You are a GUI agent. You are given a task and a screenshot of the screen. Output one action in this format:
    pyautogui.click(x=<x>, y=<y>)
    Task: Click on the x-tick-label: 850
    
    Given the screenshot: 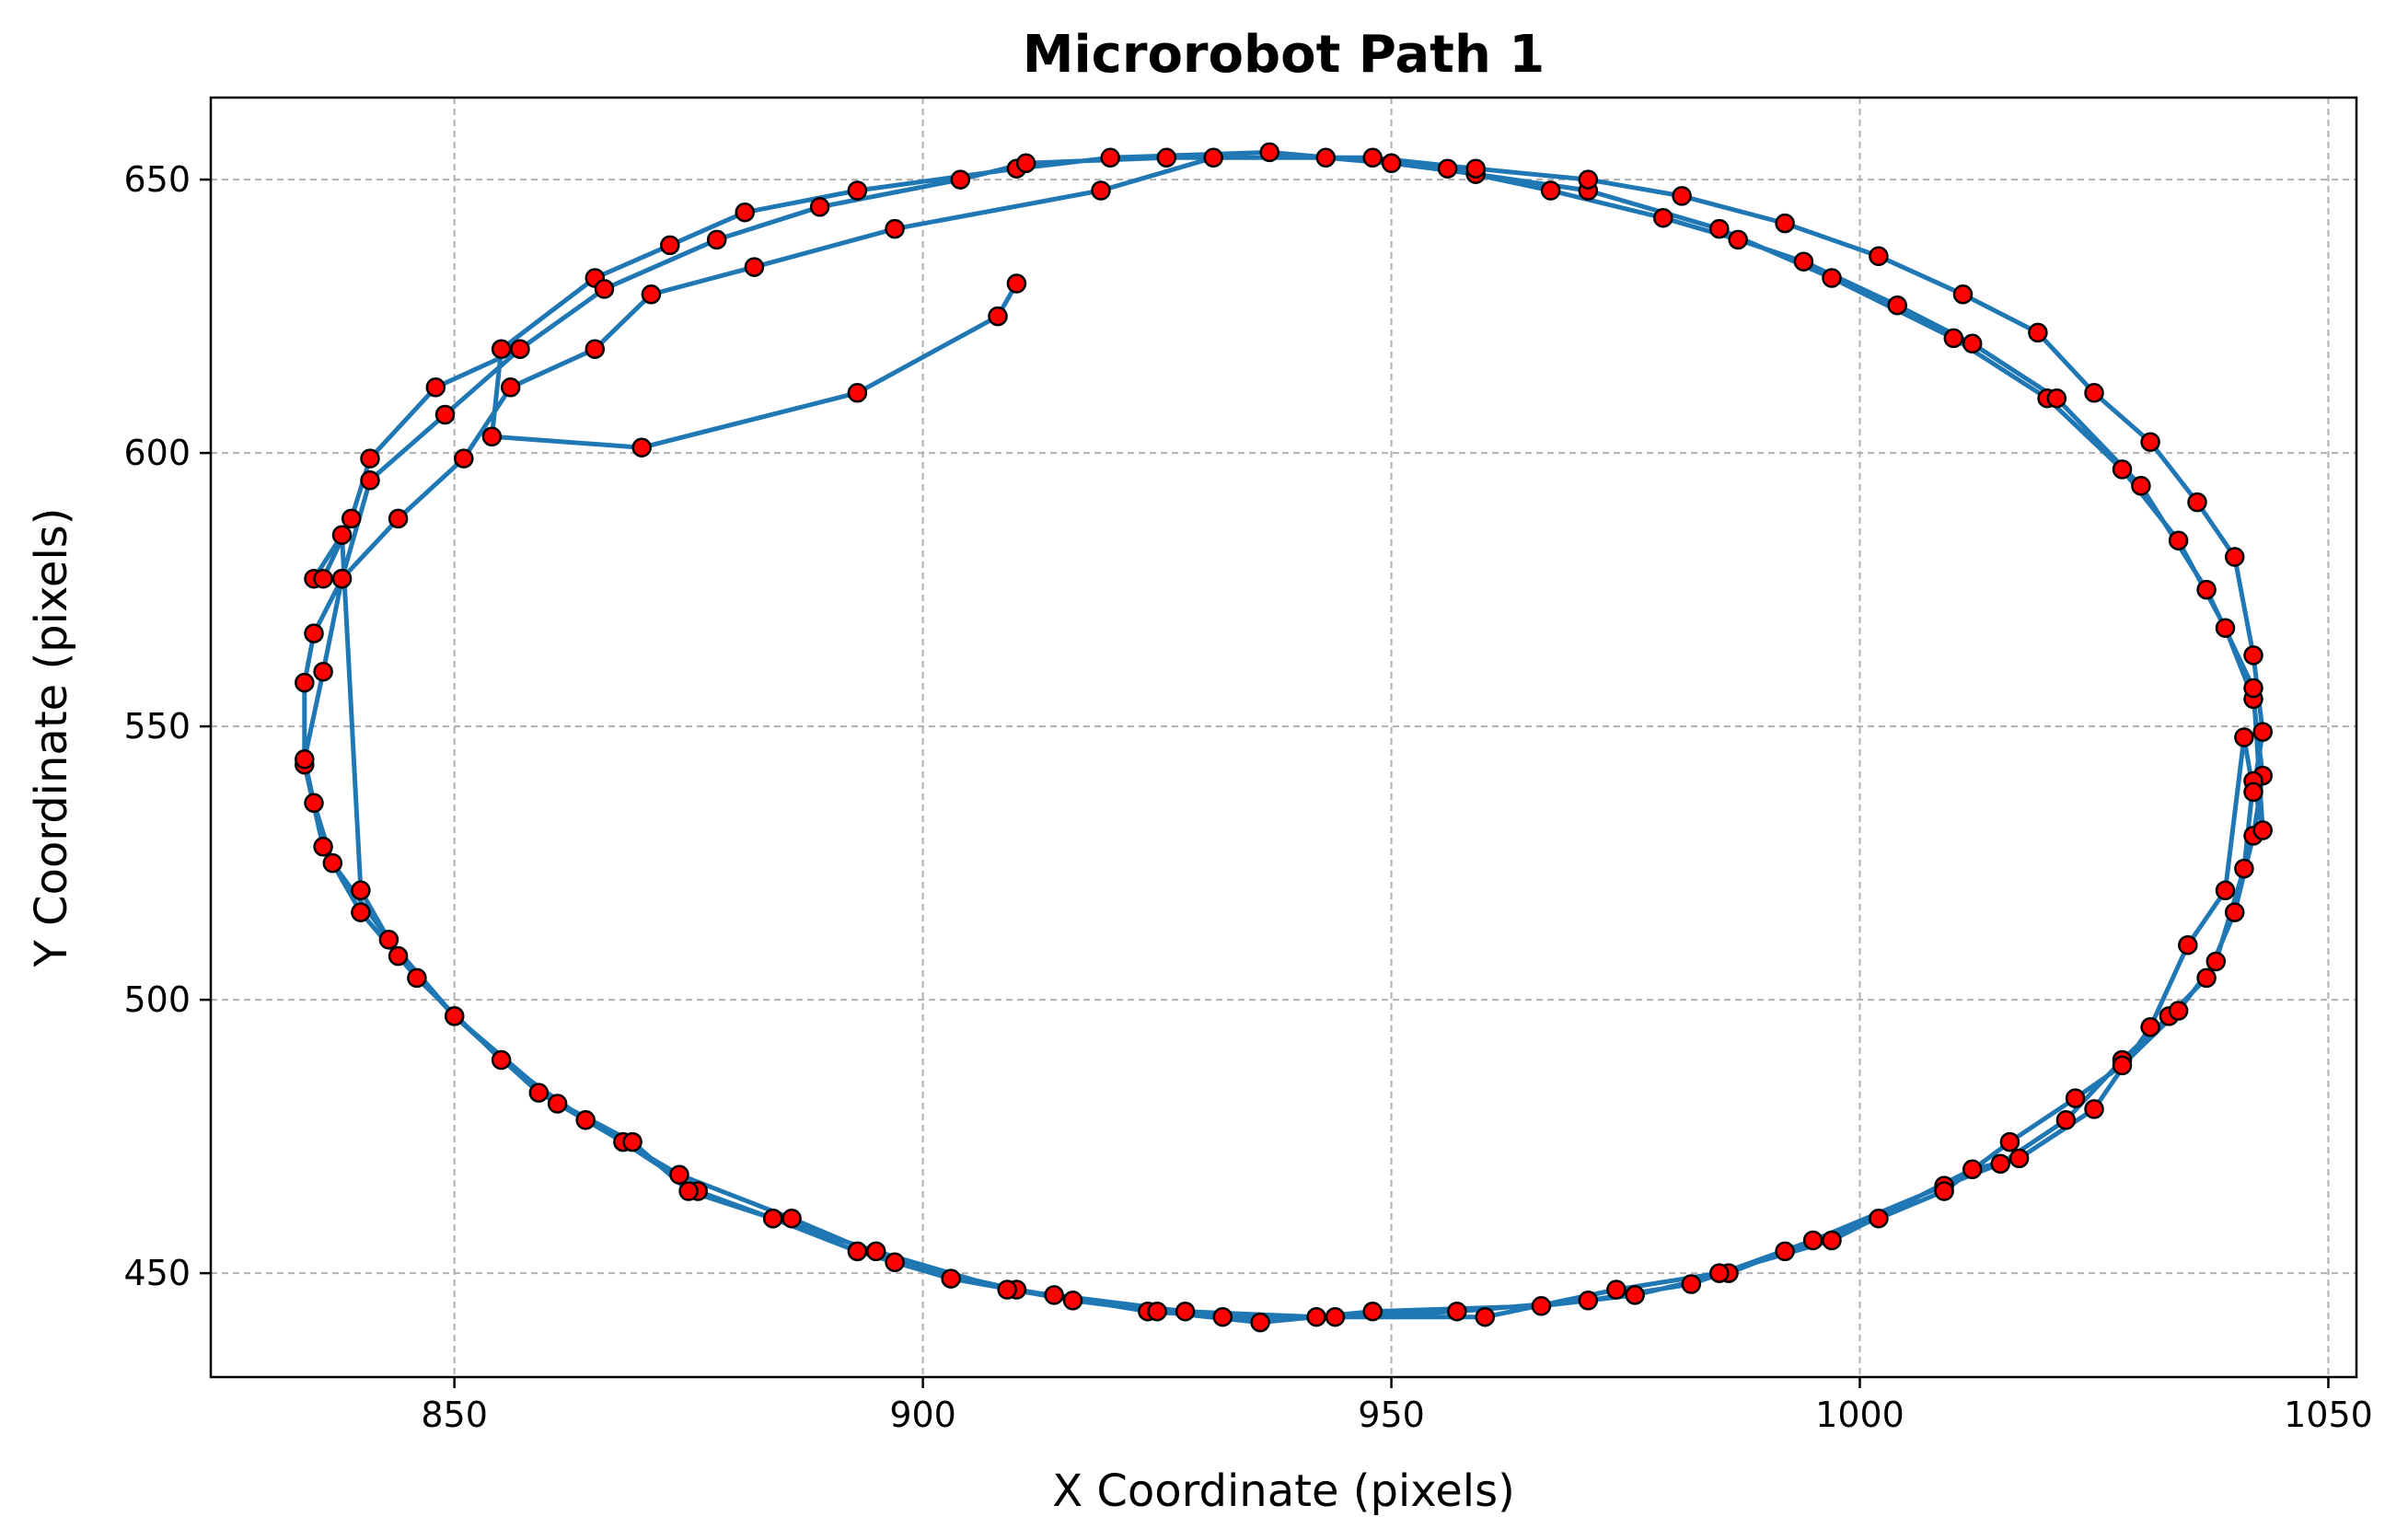 What is the action you would take?
    pyautogui.click(x=454, y=1415)
    